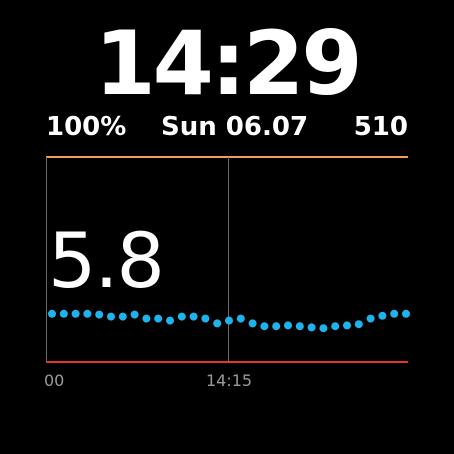 The image size is (454, 454). What do you see at coordinates (229, 380) in the screenshot?
I see `time-tick-label: 14:15` at bounding box center [229, 380].